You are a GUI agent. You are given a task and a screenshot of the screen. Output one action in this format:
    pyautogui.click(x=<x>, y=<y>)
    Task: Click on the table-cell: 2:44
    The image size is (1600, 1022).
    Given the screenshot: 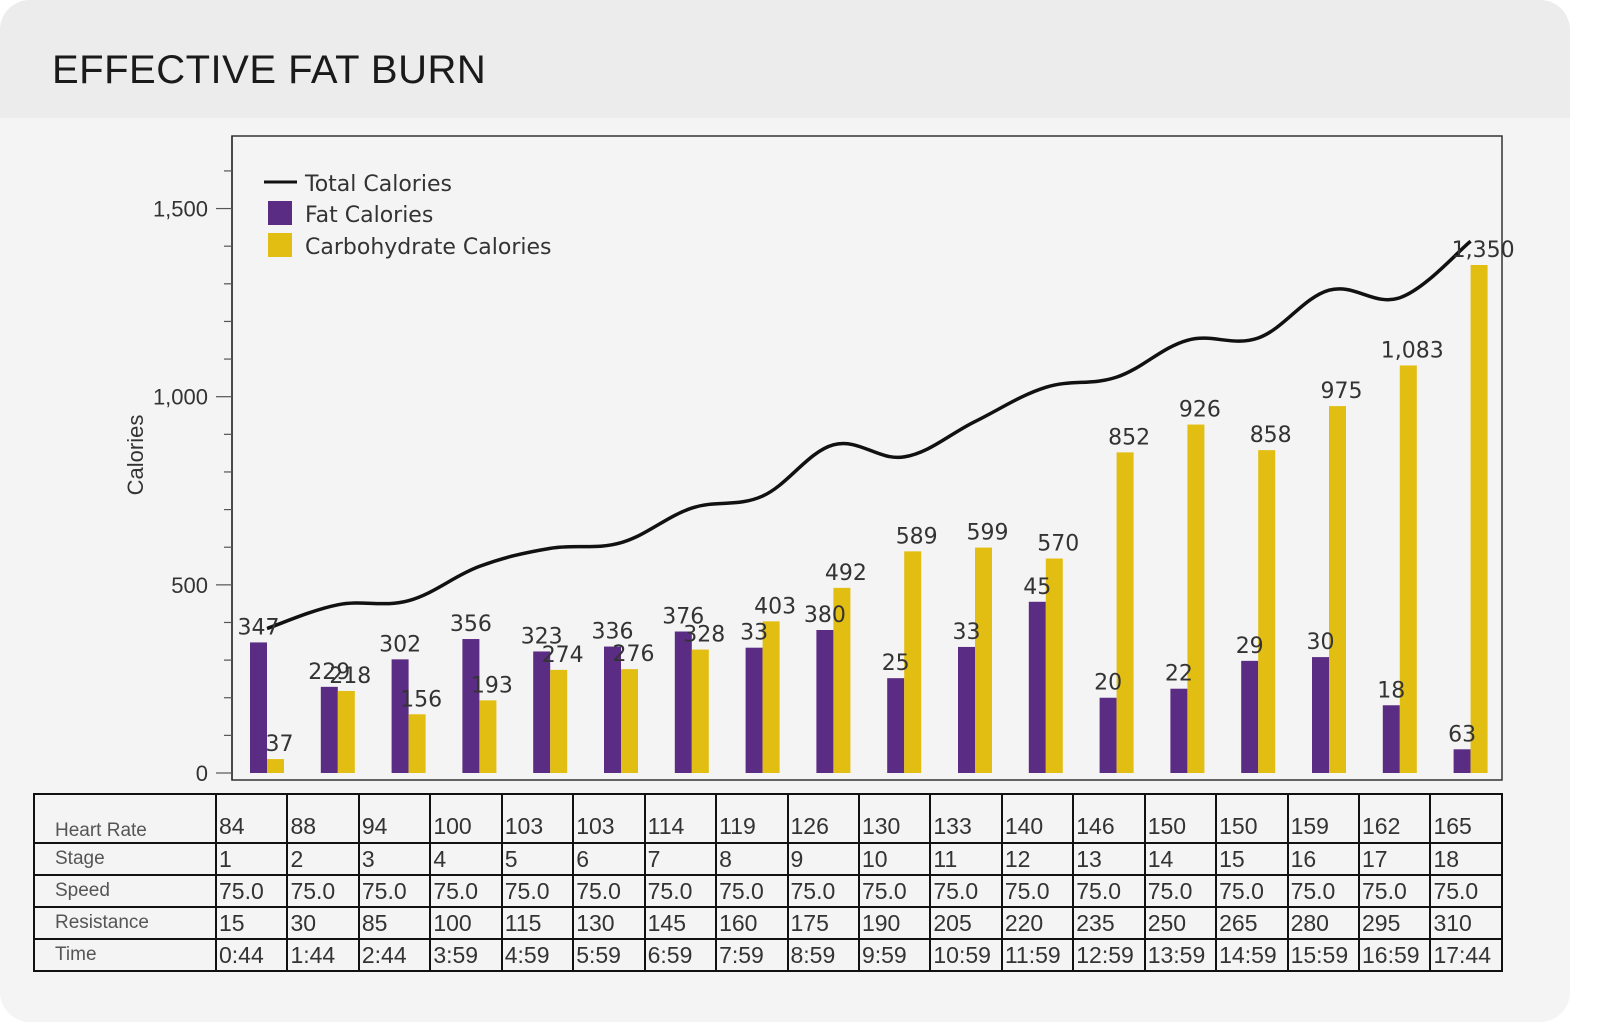 What is the action you would take?
    pyautogui.click(x=394, y=955)
    